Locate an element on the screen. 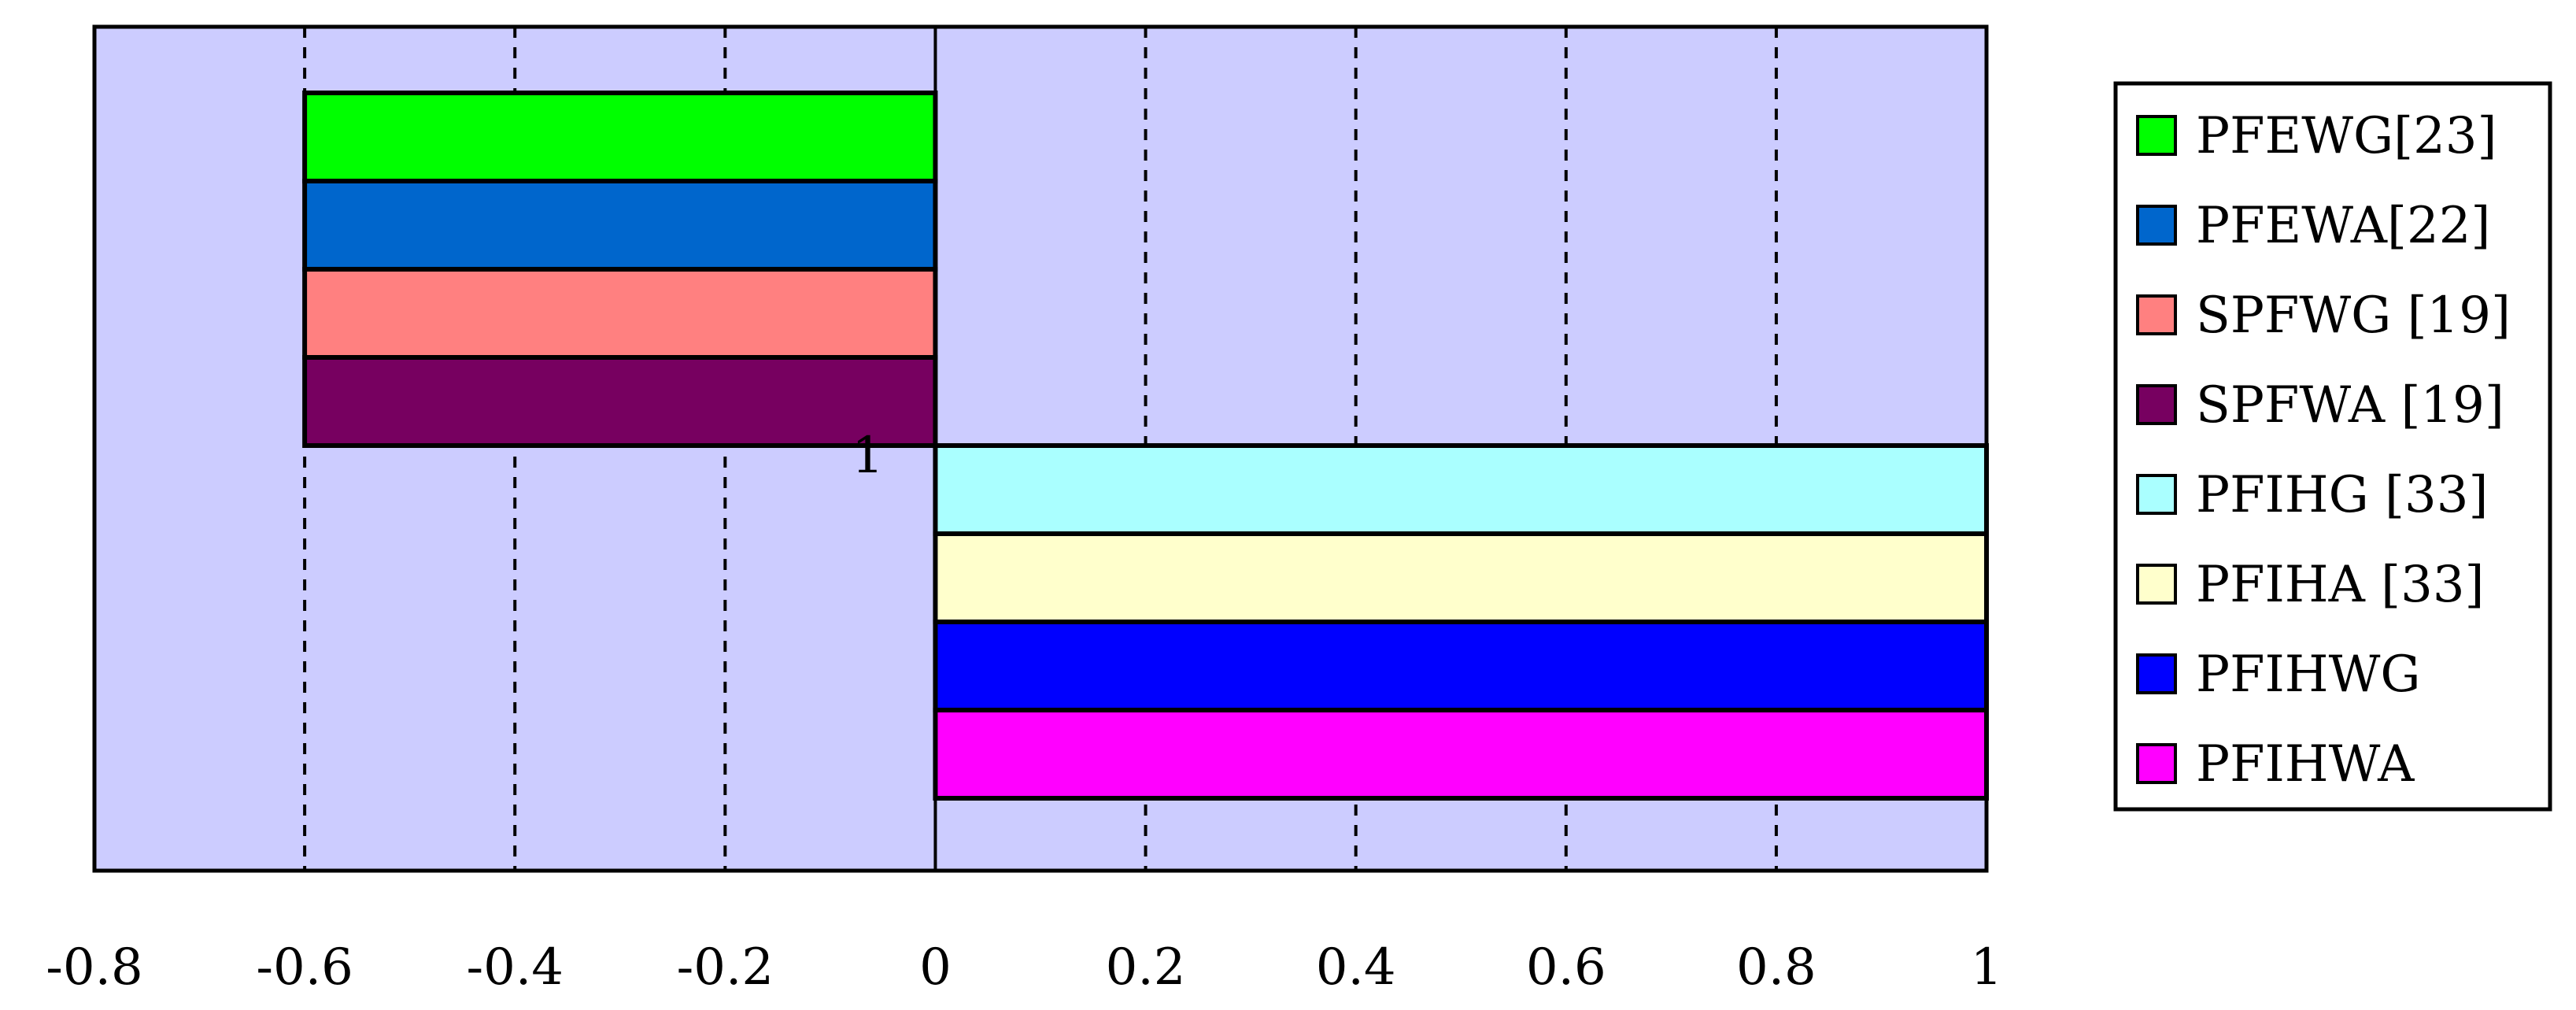  legend-label: SPFWA [19] is located at coordinates (2350, 405).